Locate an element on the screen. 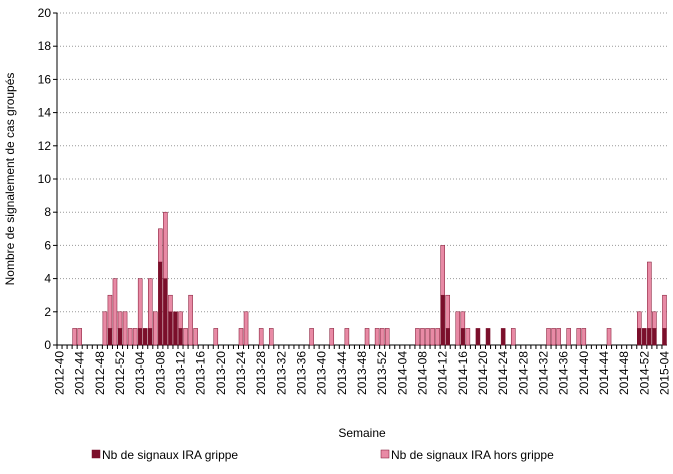  y-tick-label: 2 is located at coordinates (47, 312).